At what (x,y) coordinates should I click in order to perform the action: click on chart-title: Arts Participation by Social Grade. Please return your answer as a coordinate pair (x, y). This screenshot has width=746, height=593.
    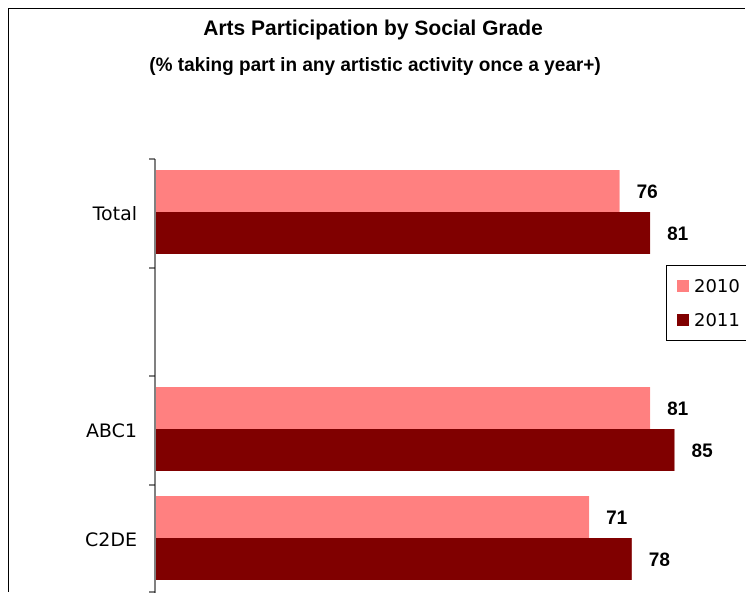
    Looking at the image, I should click on (373, 28).